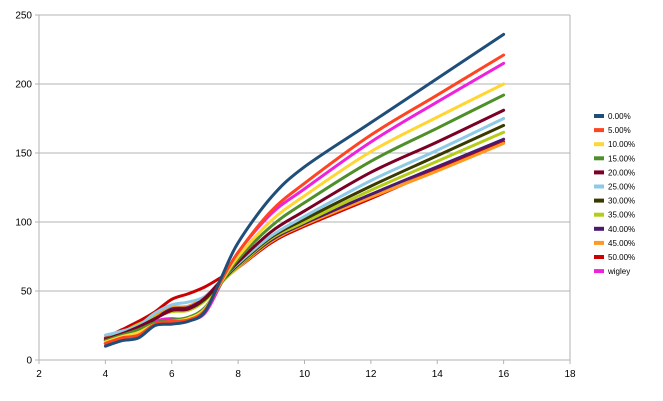 This screenshot has width=663, height=401. What do you see at coordinates (619, 116) in the screenshot?
I see `legend-label: 0.00%` at bounding box center [619, 116].